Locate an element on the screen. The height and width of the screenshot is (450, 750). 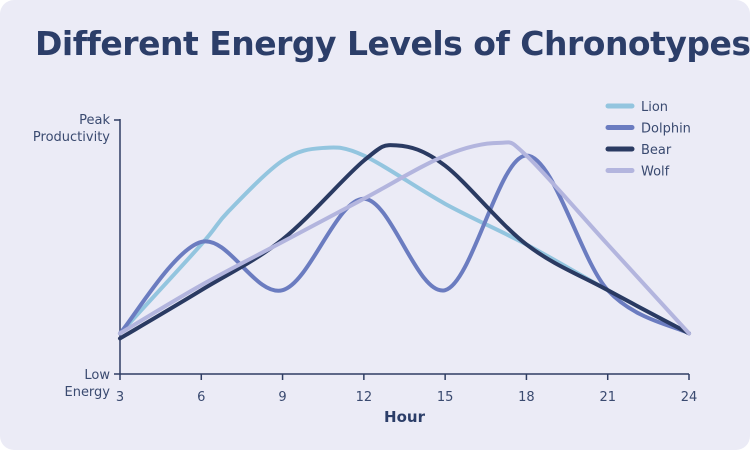
legend-label-dolphin: Dolphin is located at coordinates (666, 129).